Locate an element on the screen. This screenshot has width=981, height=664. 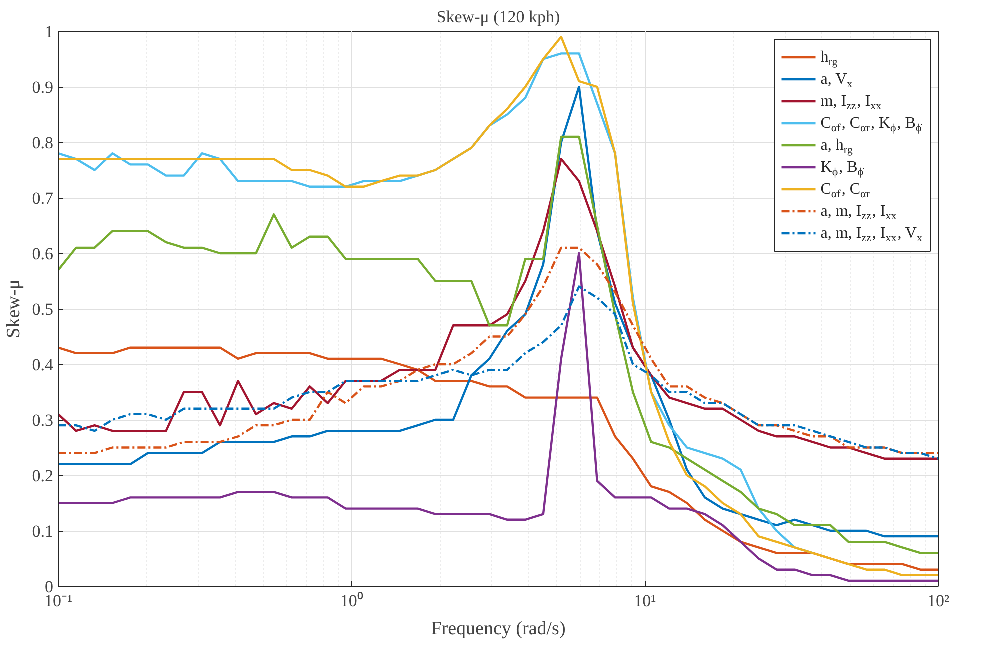
y-tick-label: 0.7 is located at coordinates (43, 198).